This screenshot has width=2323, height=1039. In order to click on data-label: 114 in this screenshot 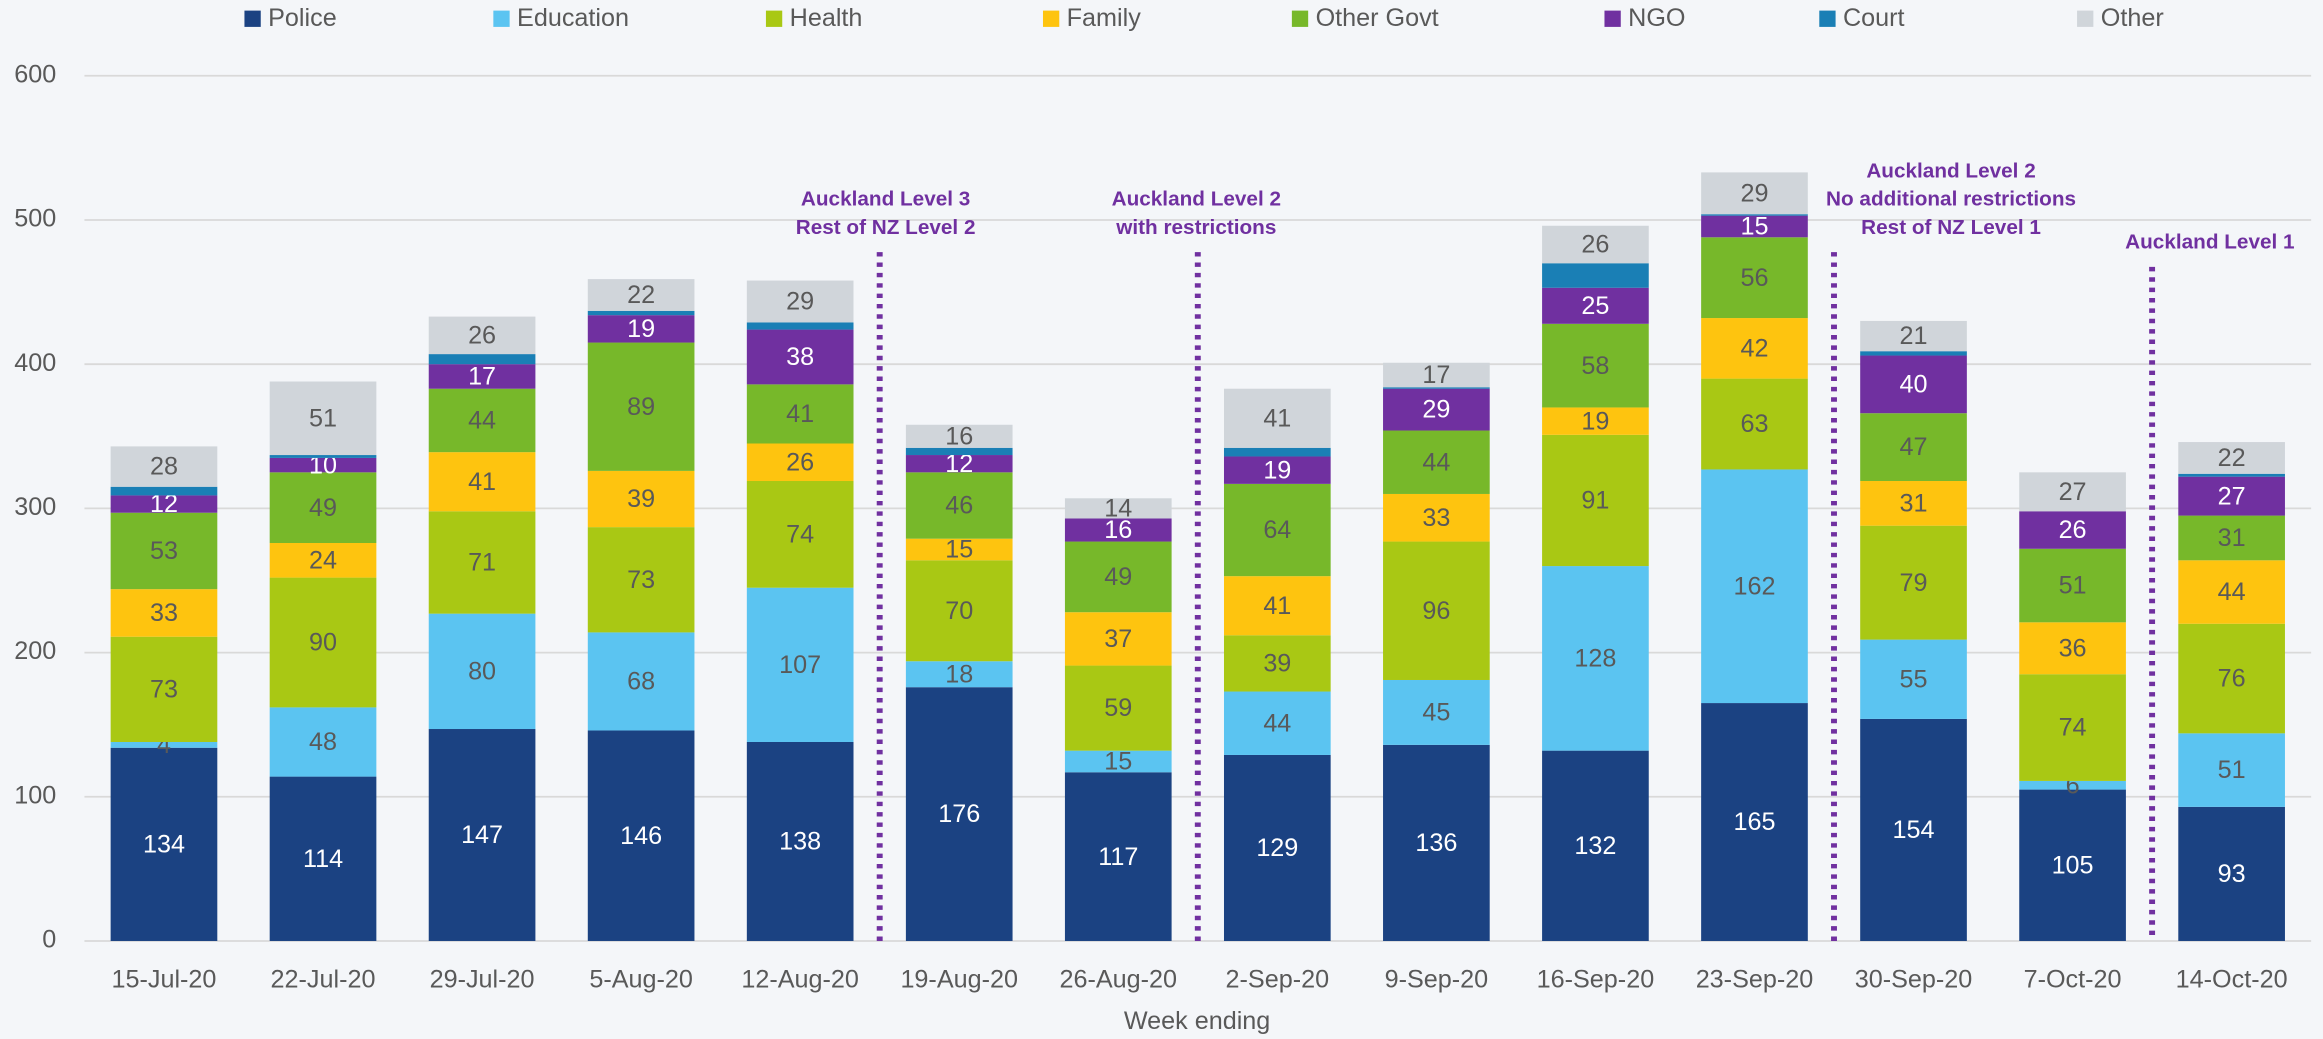, I will do `click(323, 859)`.